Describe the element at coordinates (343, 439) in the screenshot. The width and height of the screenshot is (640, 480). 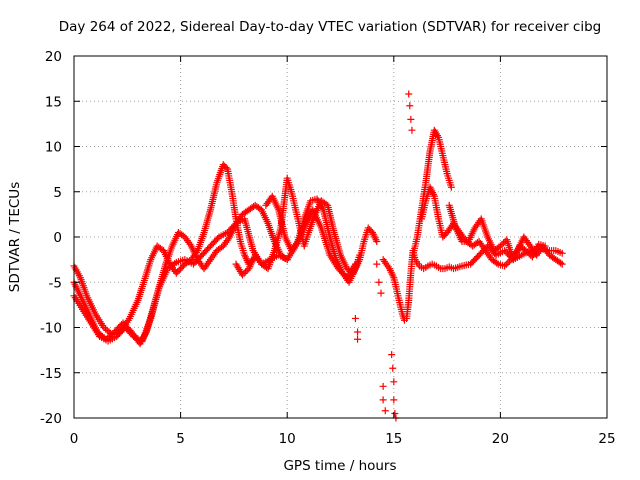
I see `x-tick-labels: 0 5 10 15 20 25` at that location.